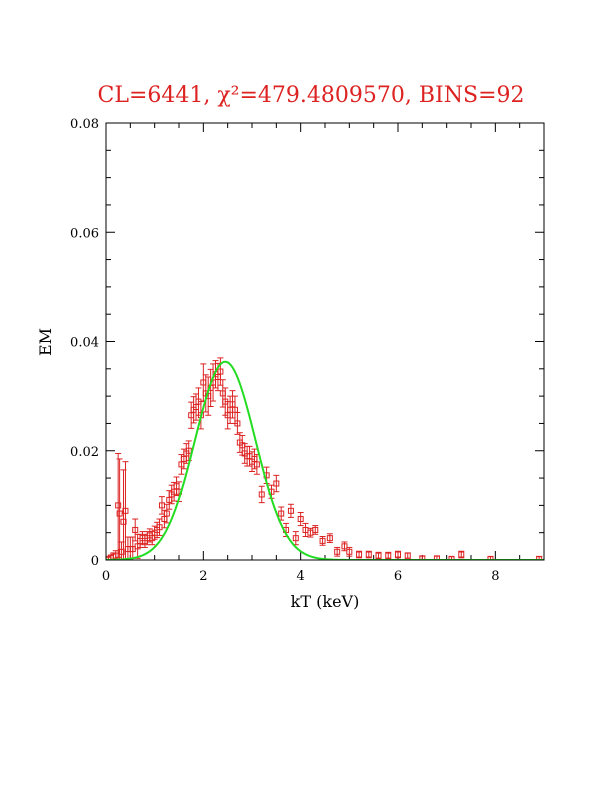 Image resolution: width=612 pixels, height=792 pixels. Describe the element at coordinates (95, 561) in the screenshot. I see `y-tick-label: 0` at that location.